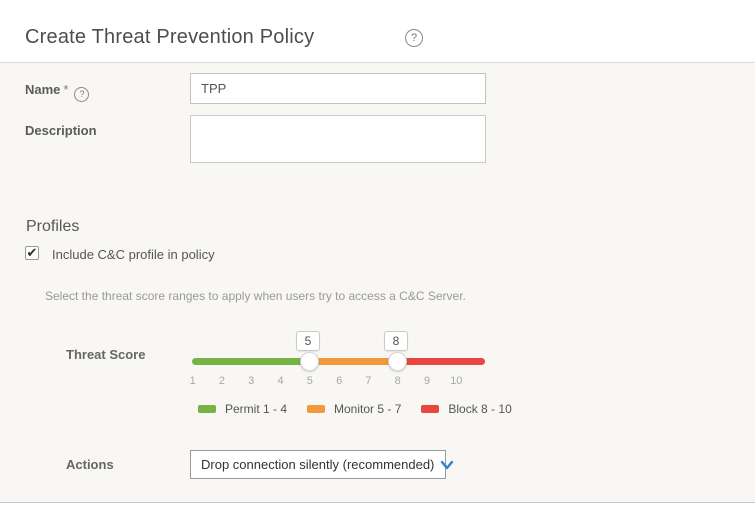 The height and width of the screenshot is (506, 755). I want to click on slider-block-segment, so click(441, 361).